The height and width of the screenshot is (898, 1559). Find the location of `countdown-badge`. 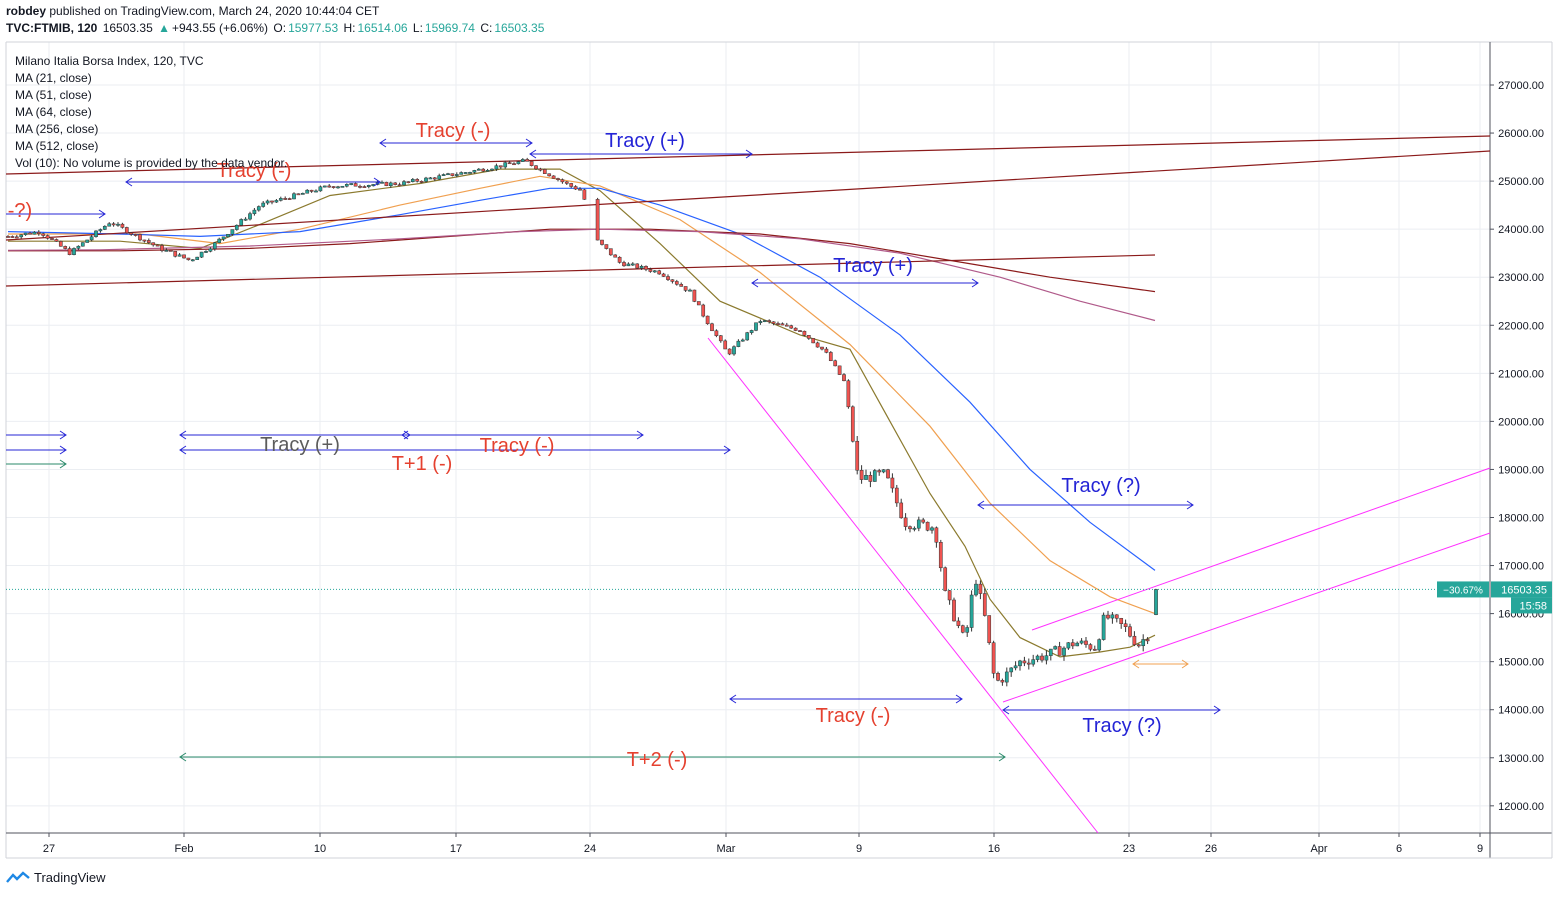

countdown-badge is located at coordinates (1531, 605).